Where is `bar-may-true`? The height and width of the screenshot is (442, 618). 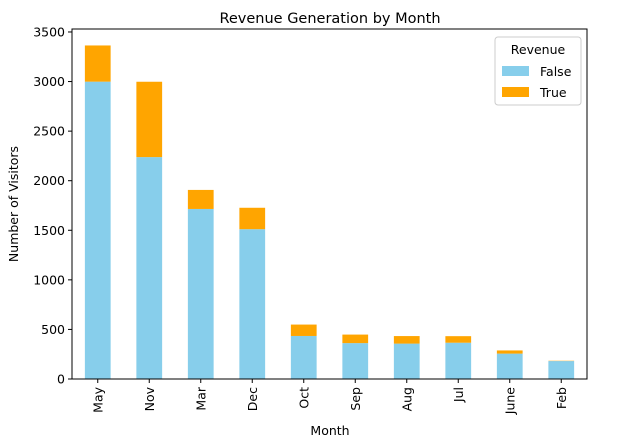
bar-may-true is located at coordinates (97, 63).